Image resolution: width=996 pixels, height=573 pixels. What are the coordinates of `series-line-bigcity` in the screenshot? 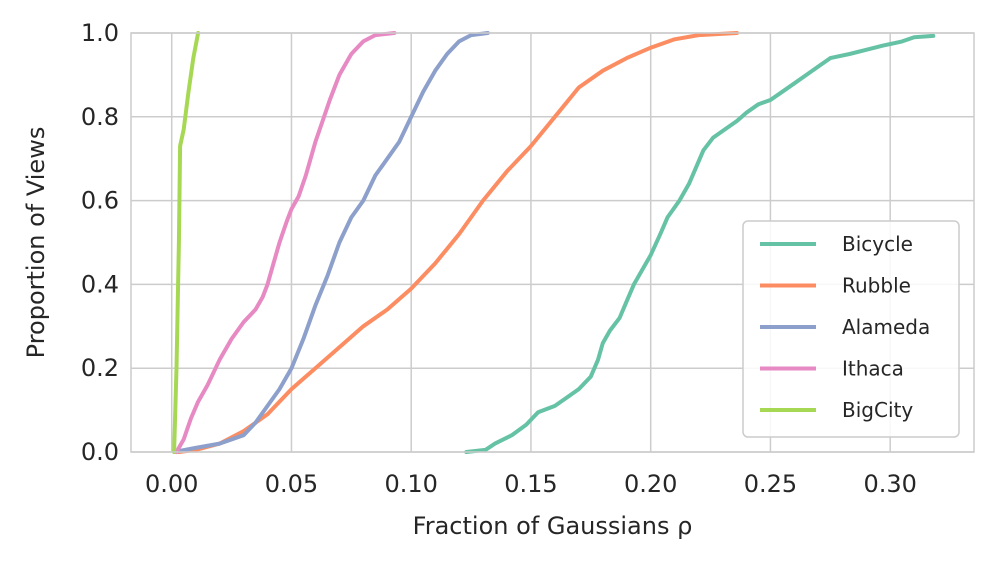 It's located at (186, 242).